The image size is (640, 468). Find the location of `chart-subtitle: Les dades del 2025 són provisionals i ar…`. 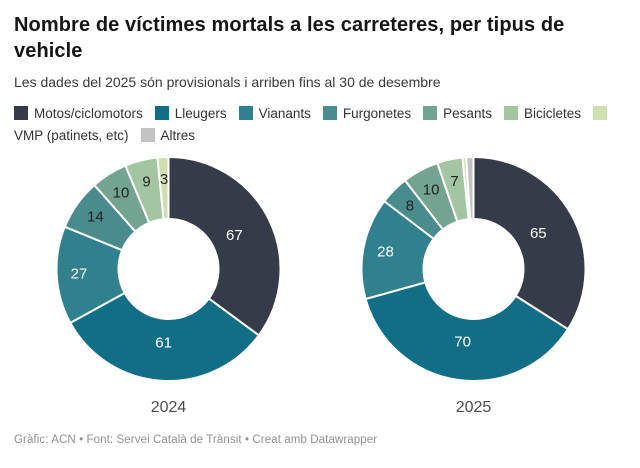

chart-subtitle: Les dades del 2025 són provisionals i ar… is located at coordinates (227, 82).